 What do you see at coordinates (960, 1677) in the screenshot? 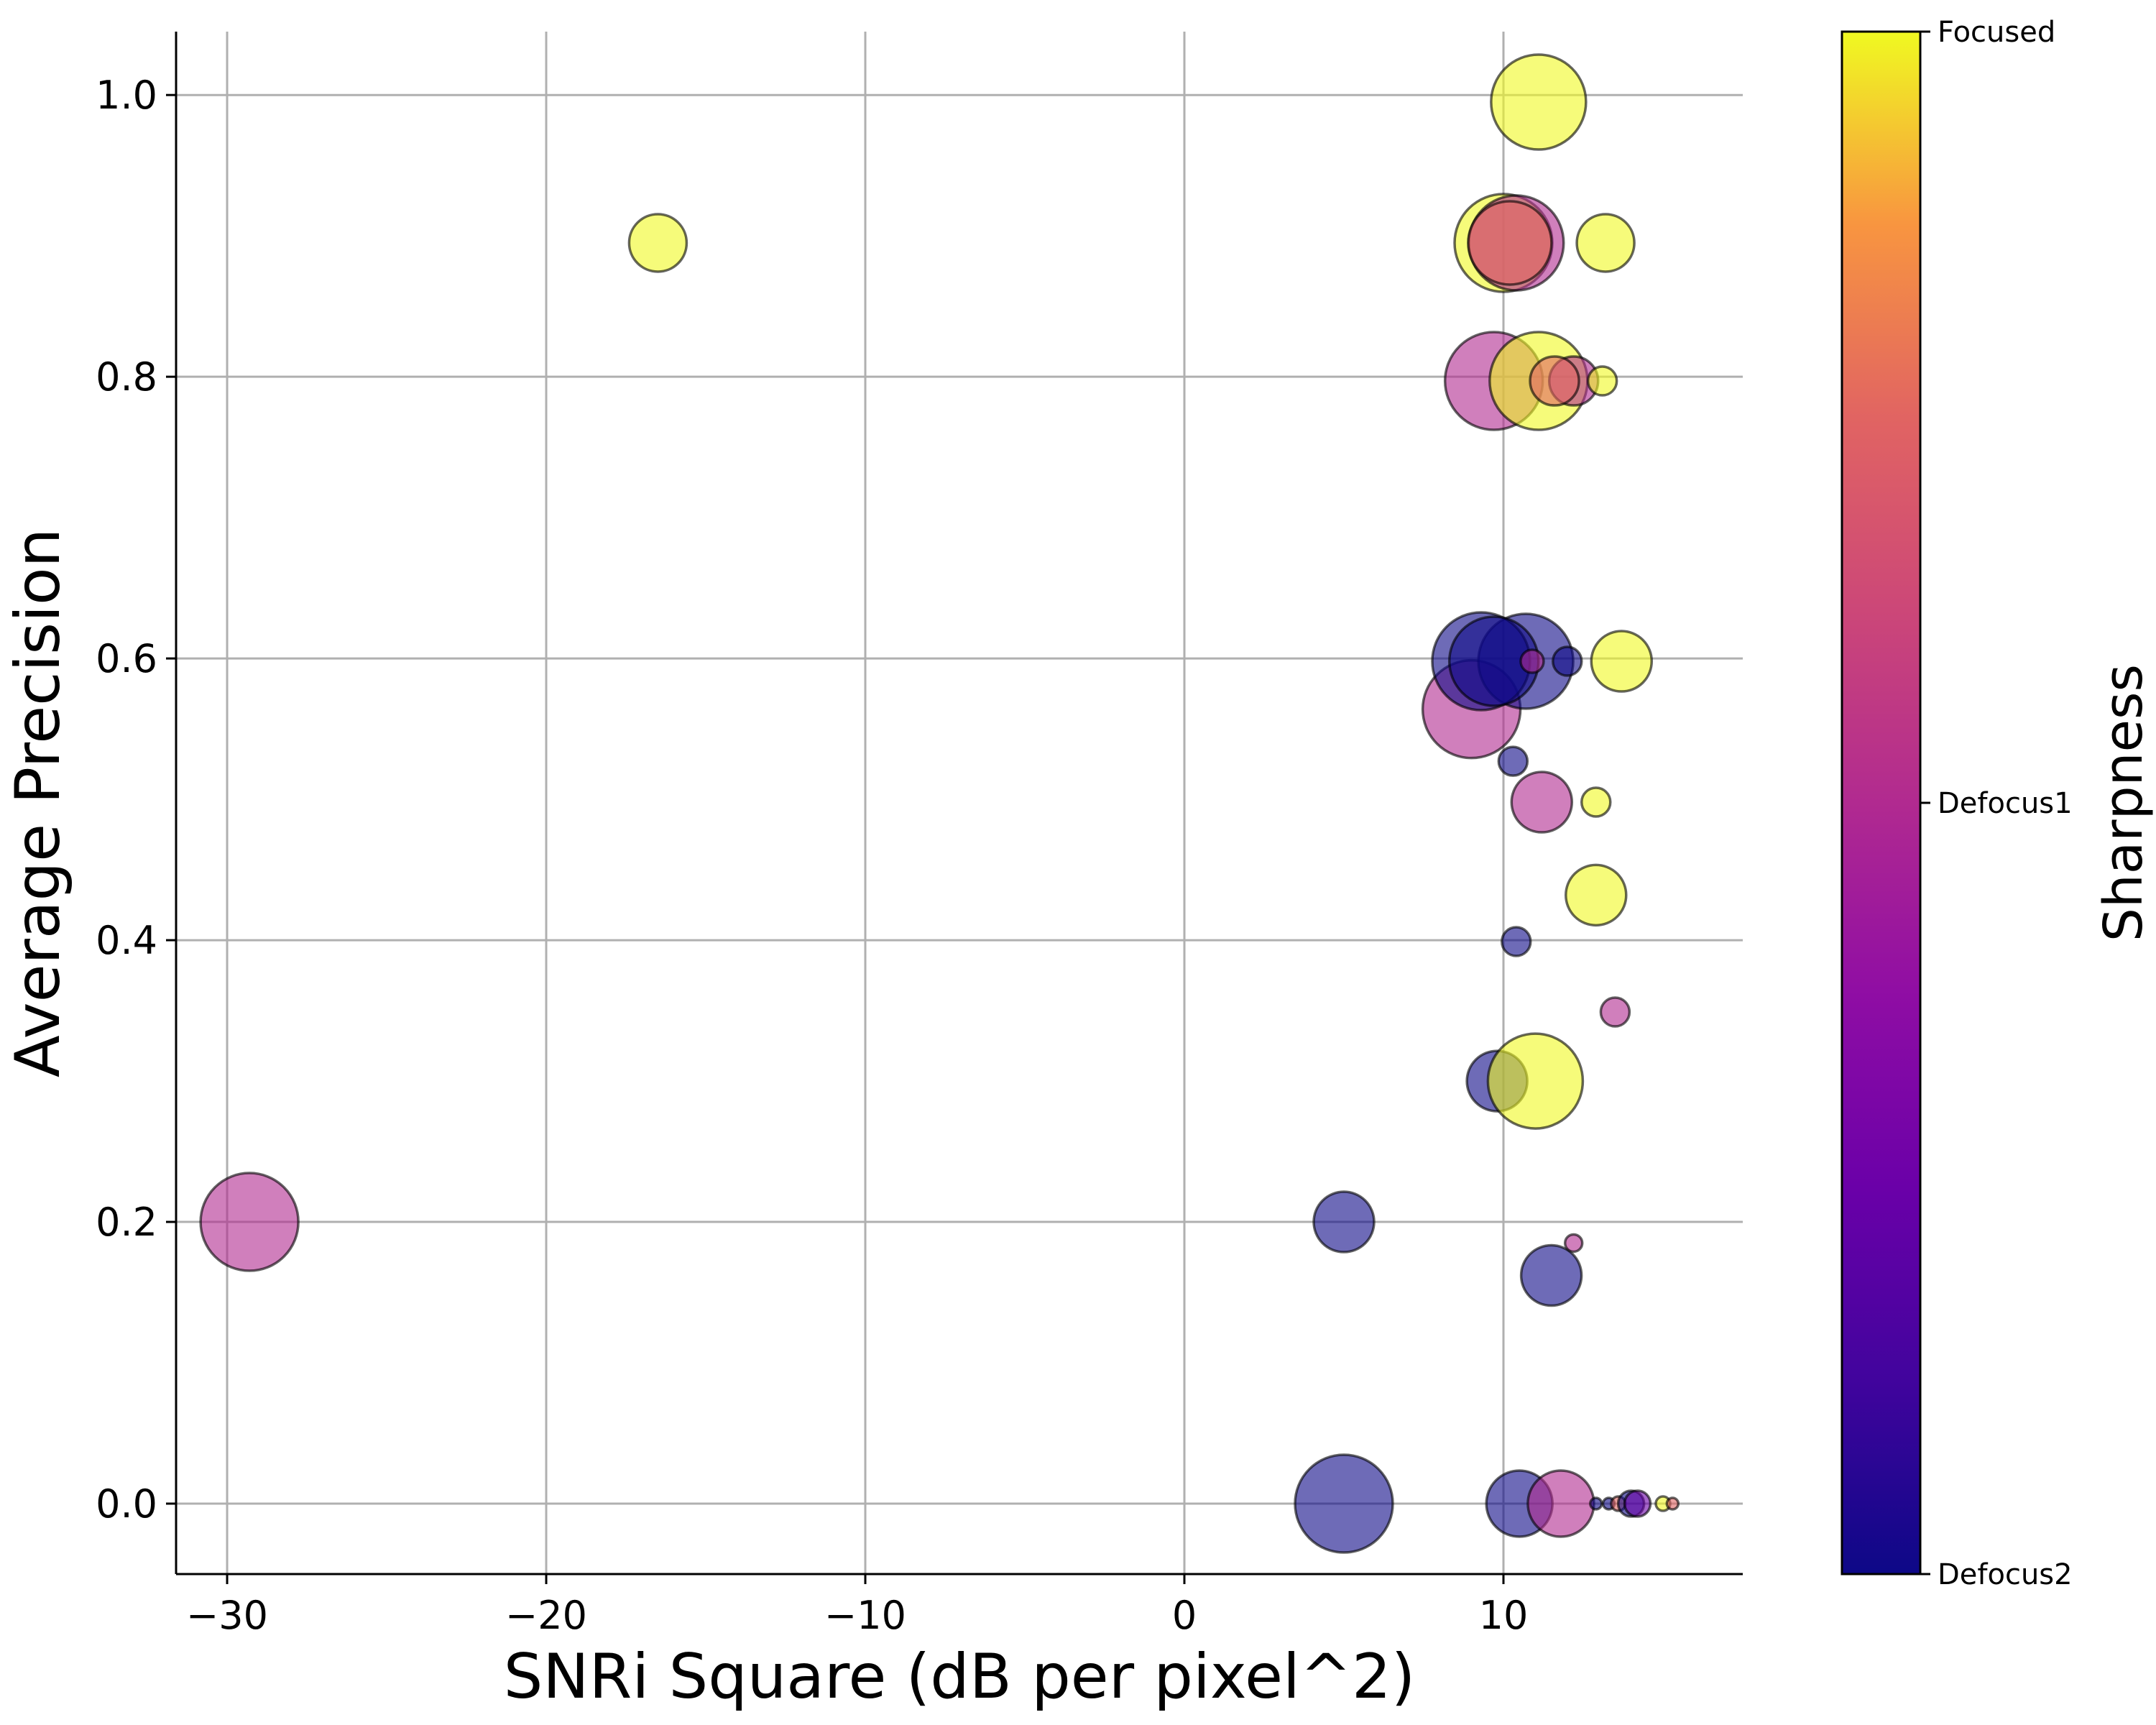
I see `x-axis-title: SNRi Square (dB per pixel^2)` at bounding box center [960, 1677].